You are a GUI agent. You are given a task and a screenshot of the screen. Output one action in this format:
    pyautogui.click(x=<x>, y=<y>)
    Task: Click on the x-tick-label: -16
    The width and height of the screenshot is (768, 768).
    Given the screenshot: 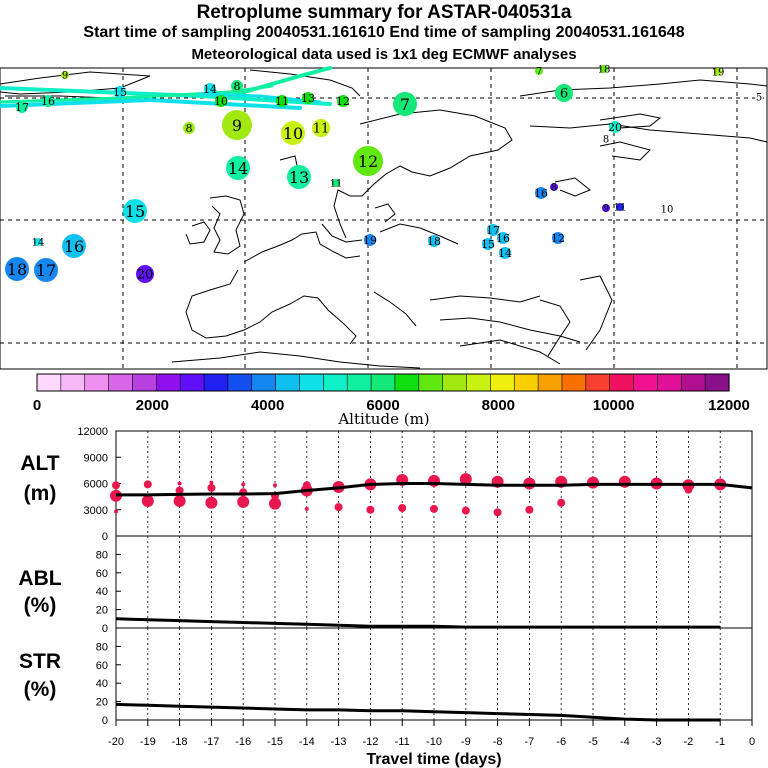 What is the action you would take?
    pyautogui.click(x=243, y=742)
    